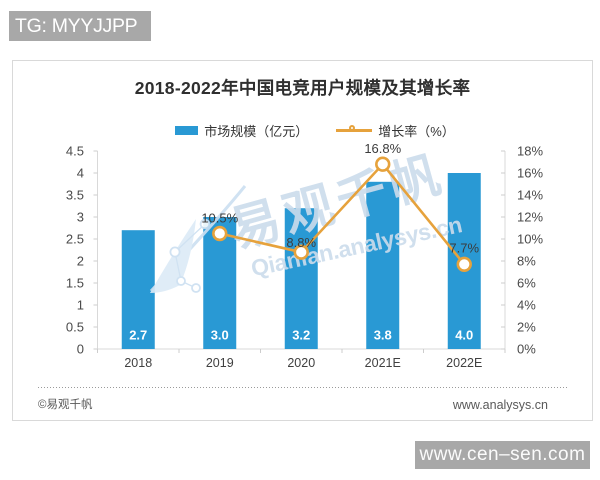 This screenshot has width=600, height=480. I want to click on line-value-label: 8.8%, so click(301, 242).